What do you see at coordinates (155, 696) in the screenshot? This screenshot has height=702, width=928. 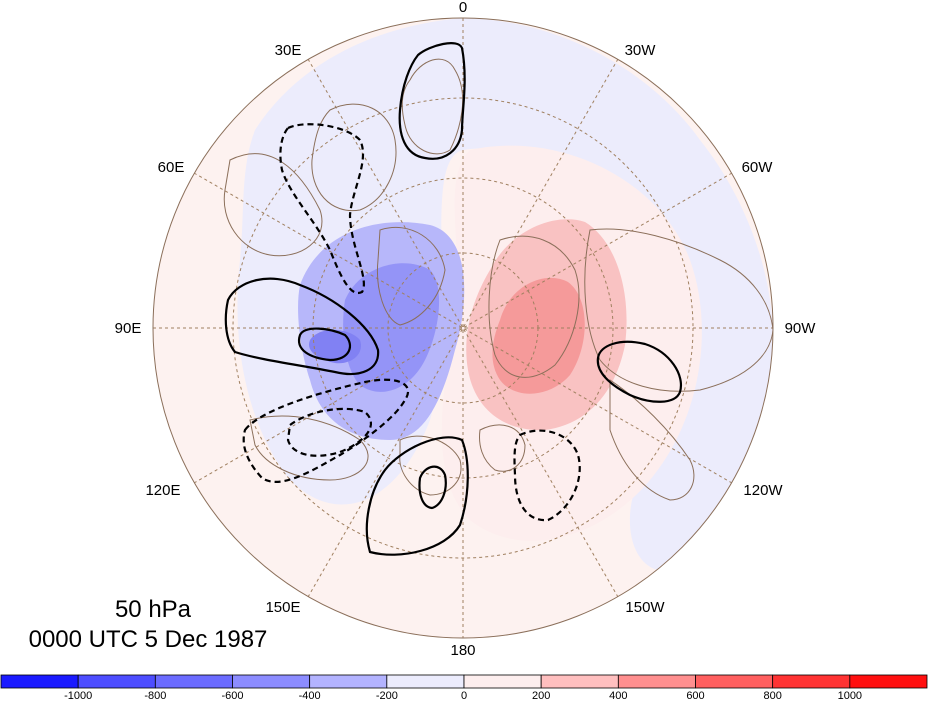 I see `colorbar-tick-label: -800` at bounding box center [155, 696].